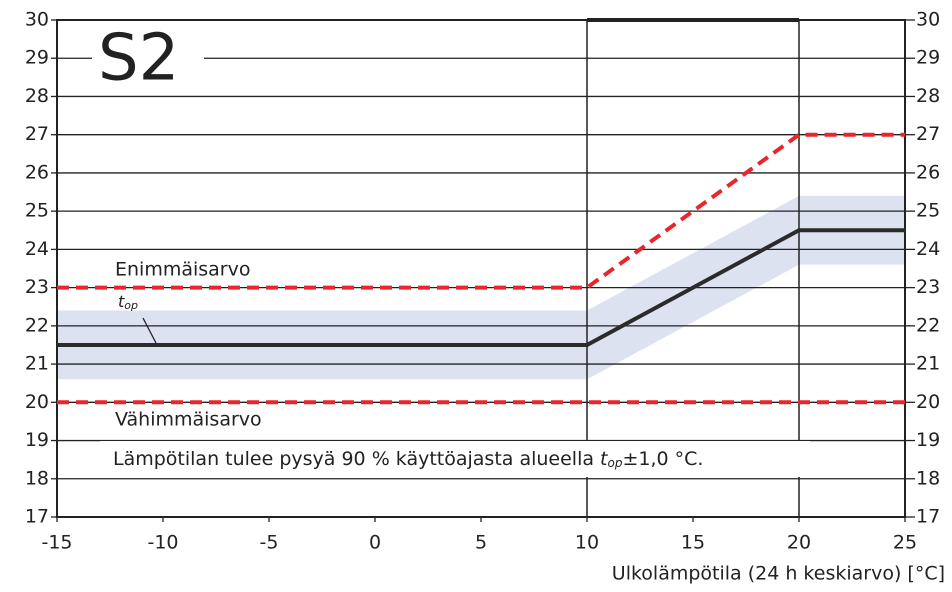 The image size is (952, 592). Describe the element at coordinates (615, 463) in the screenshot. I see `note-part: op` at that location.